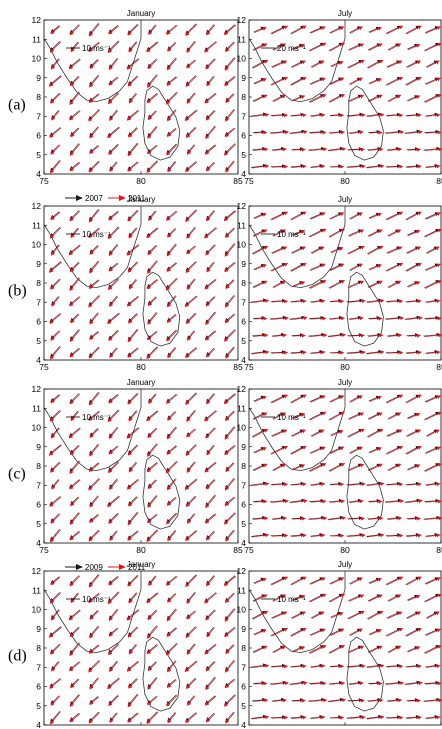  I want to click on scale-label: 10 ms⁻¹, so click(291, 599).